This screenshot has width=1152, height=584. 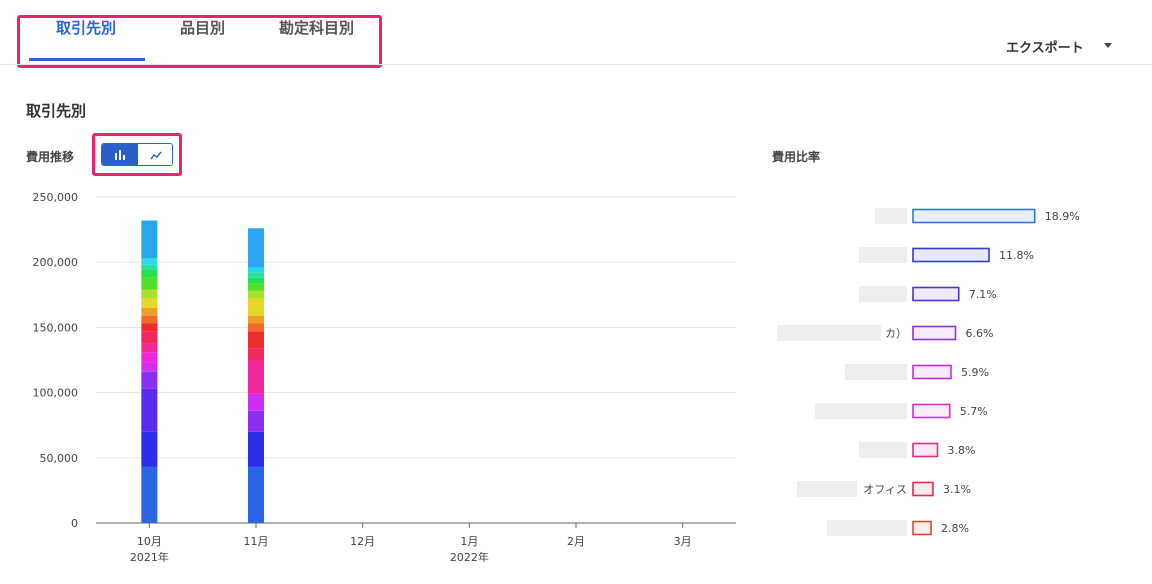 I want to click on y-tick-label: 50,000, so click(x=59, y=458).